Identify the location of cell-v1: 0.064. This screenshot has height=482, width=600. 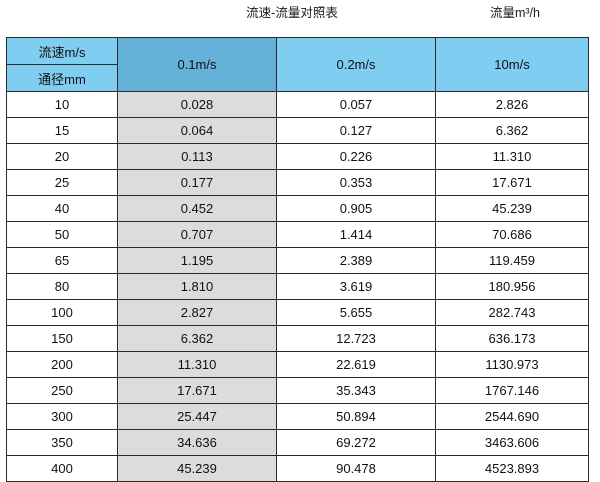
(197, 130).